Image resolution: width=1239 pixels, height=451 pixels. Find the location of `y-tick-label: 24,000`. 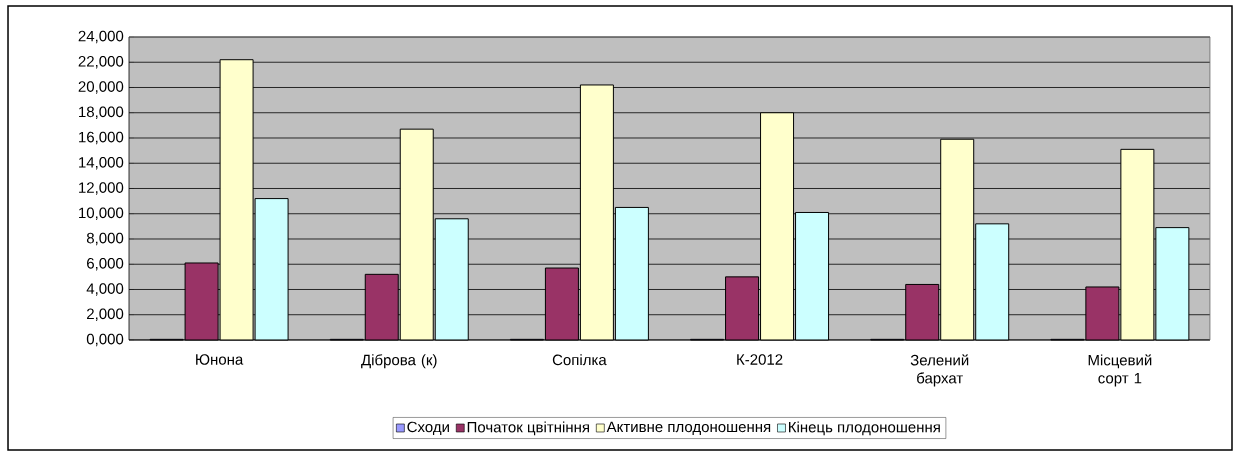

y-tick-label: 24,000 is located at coordinates (101, 37).